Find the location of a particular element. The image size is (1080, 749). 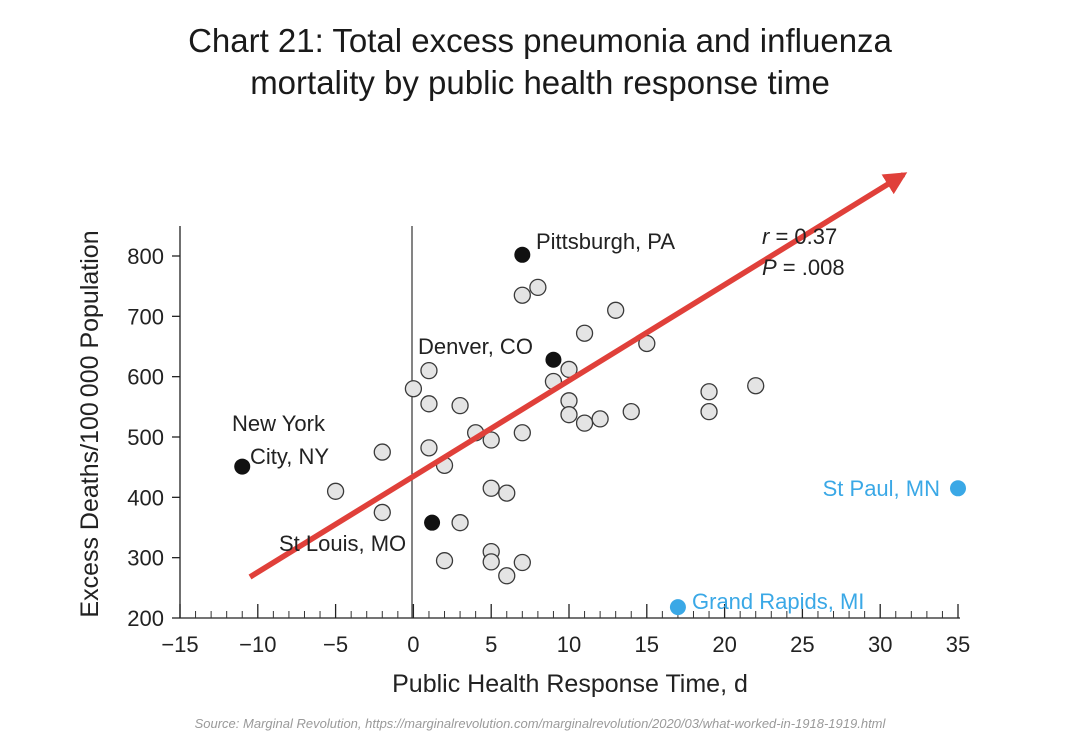

x-tick-label: 0 is located at coordinates (413, 644).